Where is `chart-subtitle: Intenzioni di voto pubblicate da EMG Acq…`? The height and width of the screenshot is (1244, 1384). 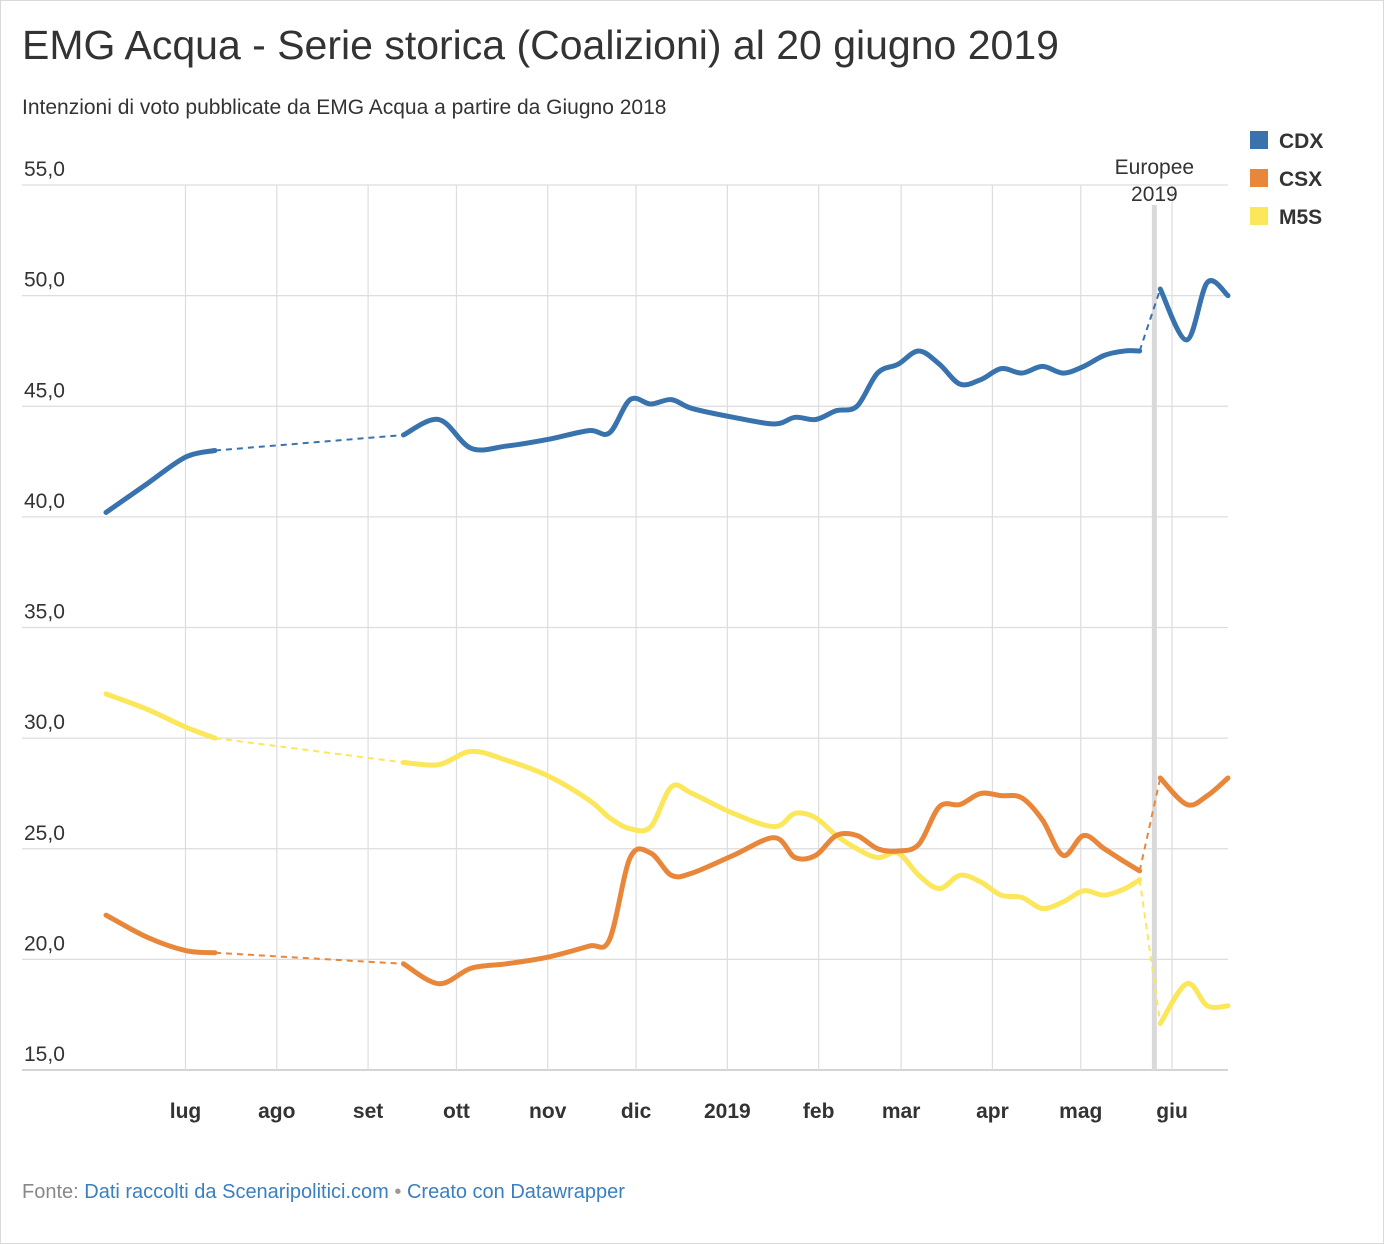
chart-subtitle: Intenzioni di voto pubblicate da EMG Acq… is located at coordinates (344, 107).